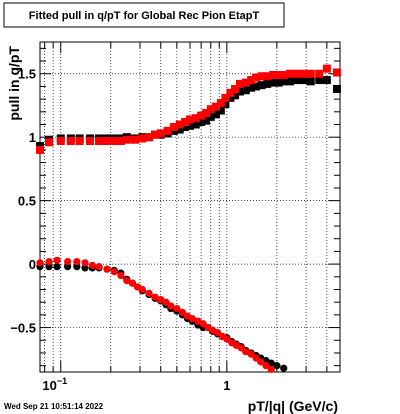  Describe the element at coordinates (54, 384) in the screenshot. I see `x-tick-label: 10−1` at that location.